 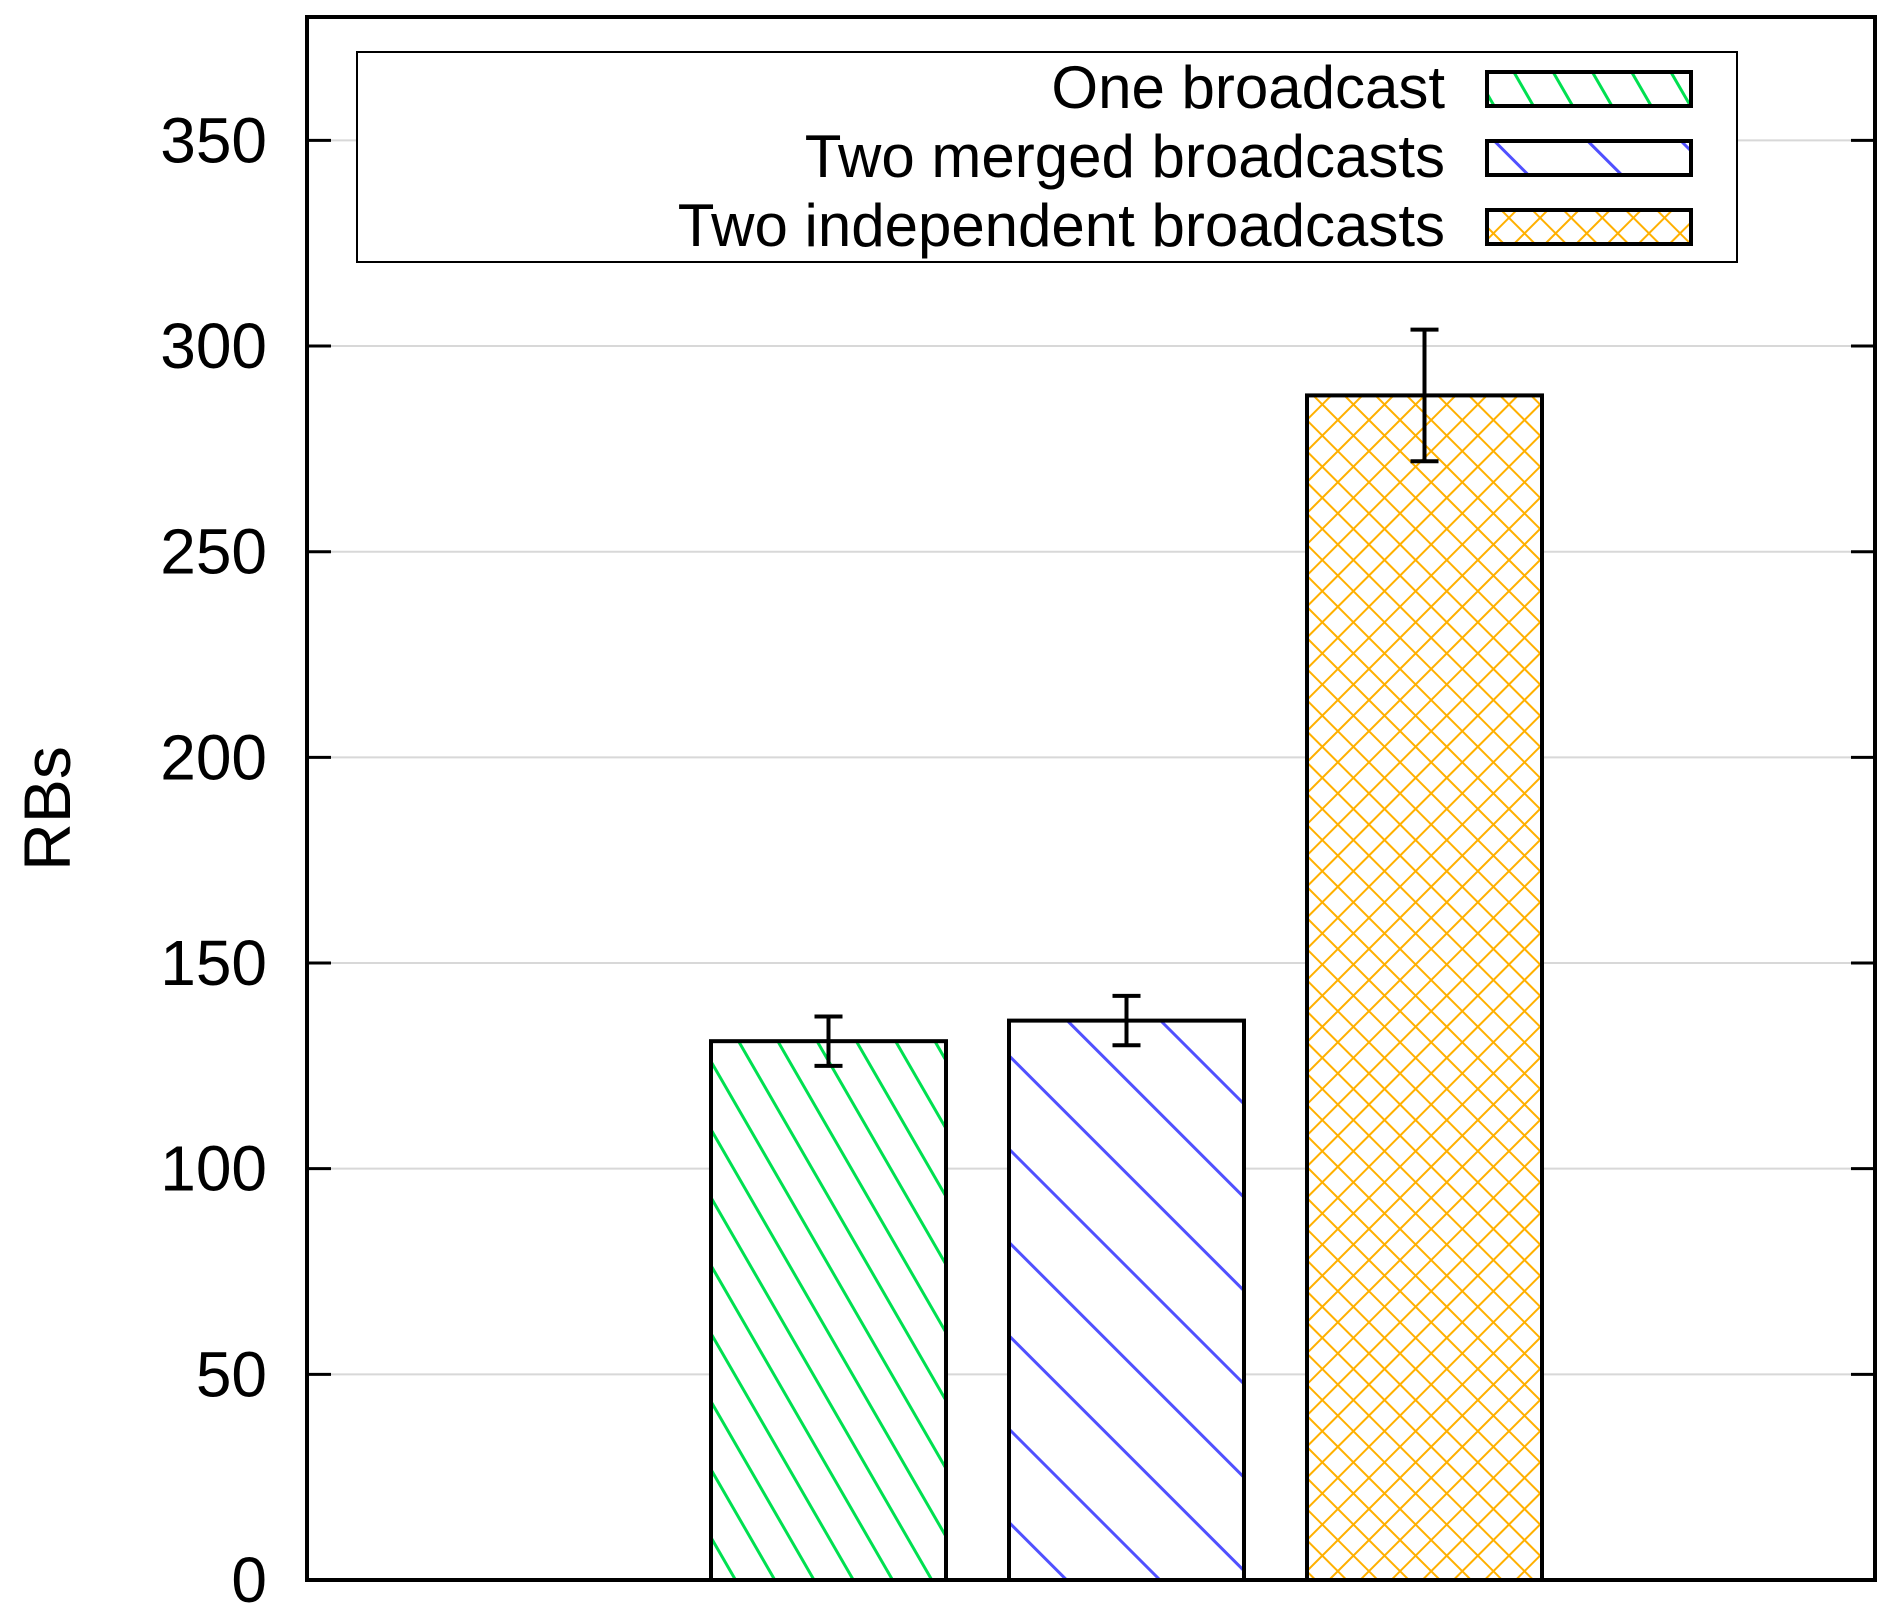 What do you see at coordinates (213, 140) in the screenshot?
I see `y-tick-label: 350` at bounding box center [213, 140].